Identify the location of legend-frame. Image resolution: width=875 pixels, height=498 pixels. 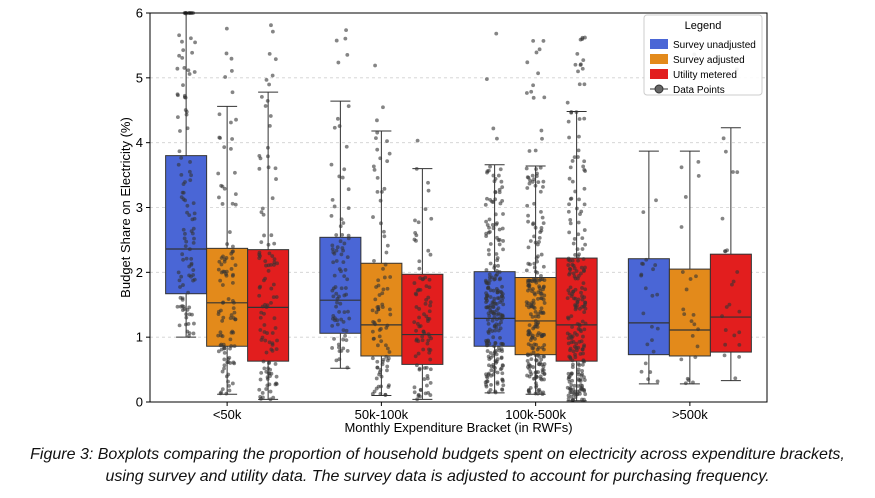
(703, 55).